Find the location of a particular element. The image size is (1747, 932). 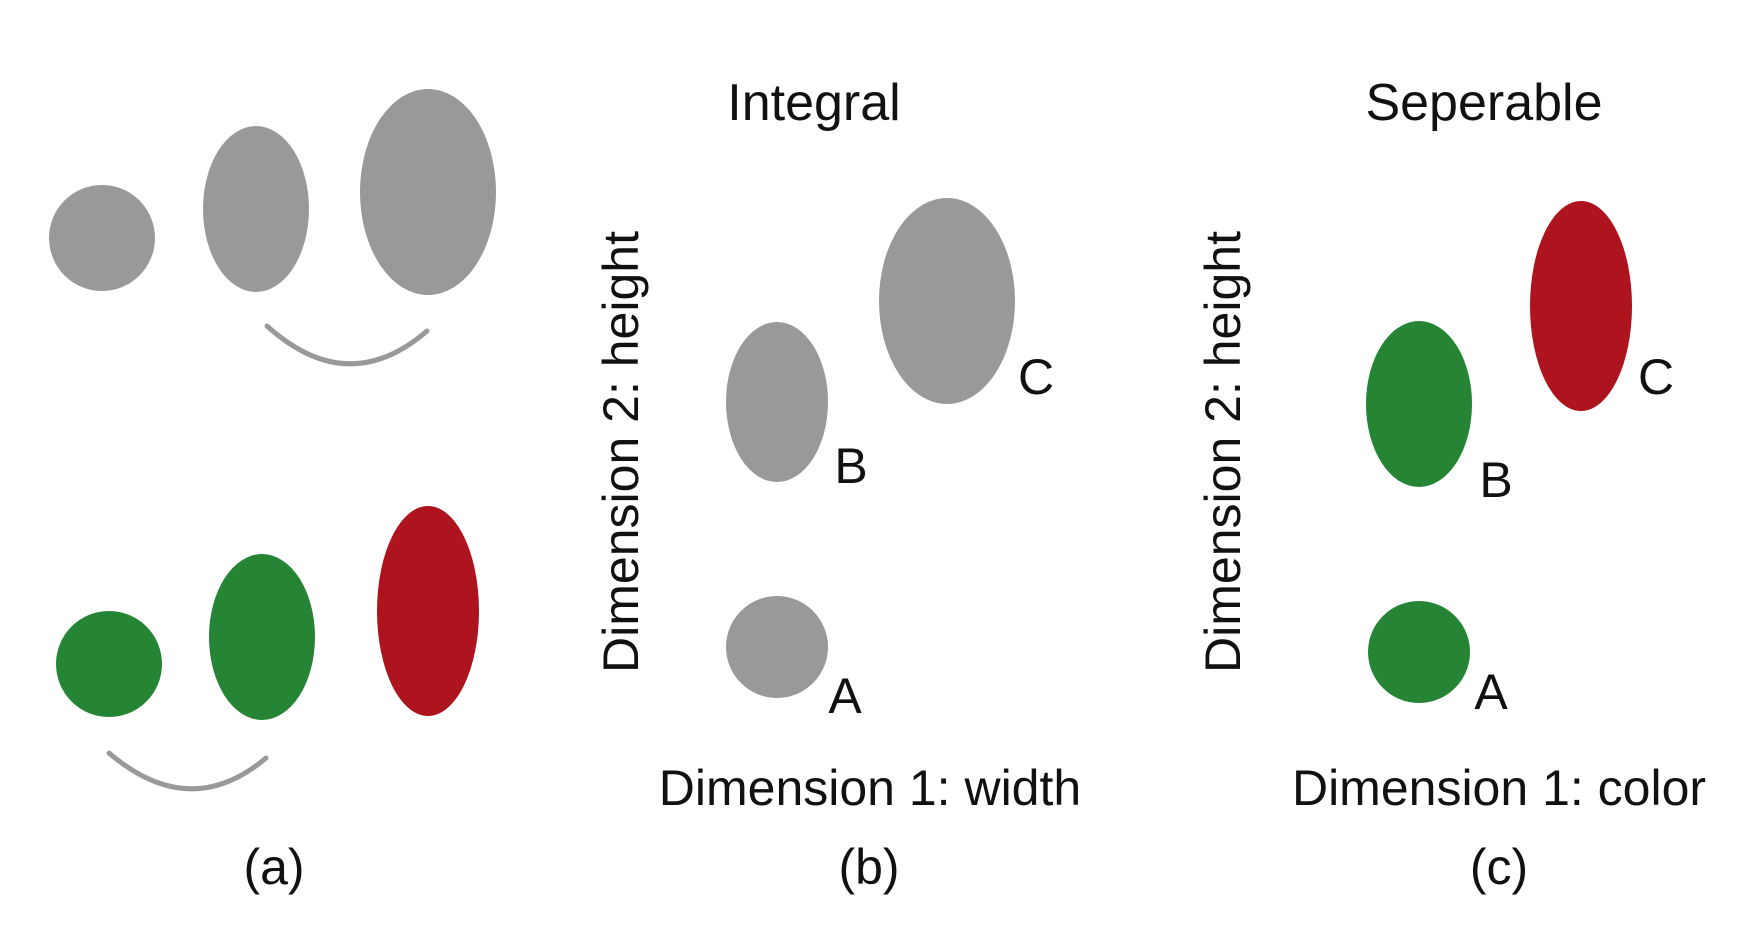

panel-a-green-ellipse is located at coordinates (262, 637).